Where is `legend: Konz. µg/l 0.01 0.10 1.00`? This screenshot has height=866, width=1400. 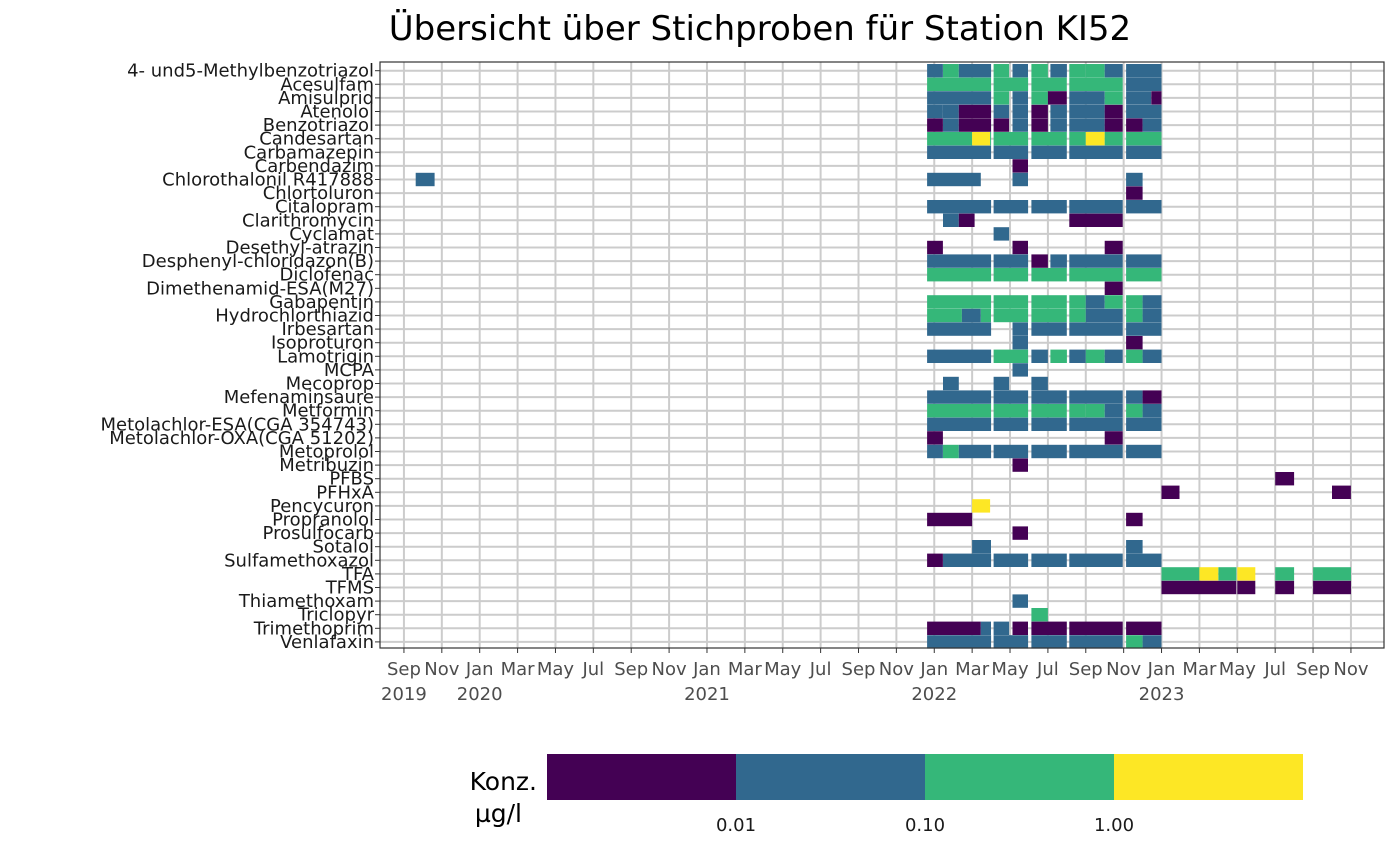 legend: Konz. µg/l 0.01 0.10 1.00 is located at coordinates (886, 795).